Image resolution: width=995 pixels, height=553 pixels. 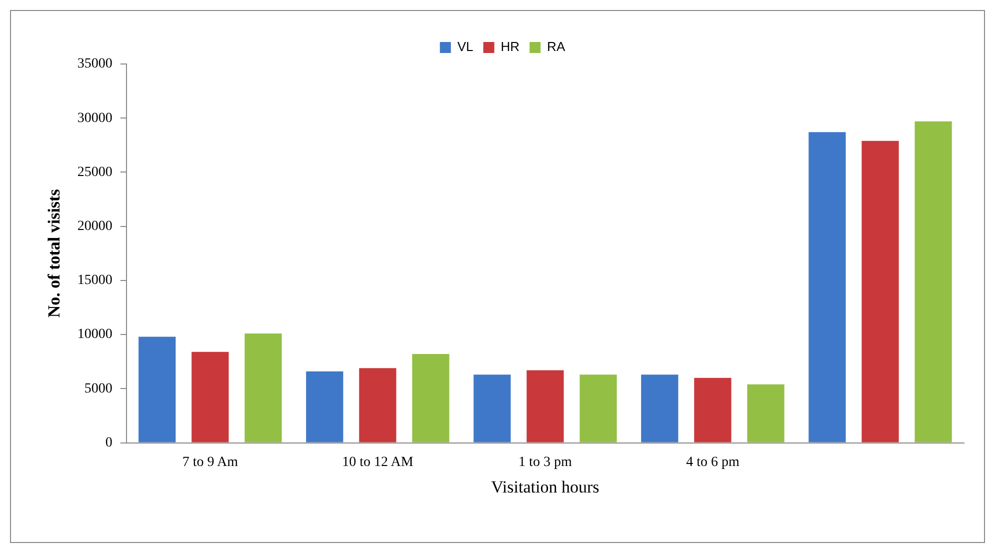 What do you see at coordinates (210, 462) in the screenshot?
I see `x-tick-label: 7 to 9 Am` at bounding box center [210, 462].